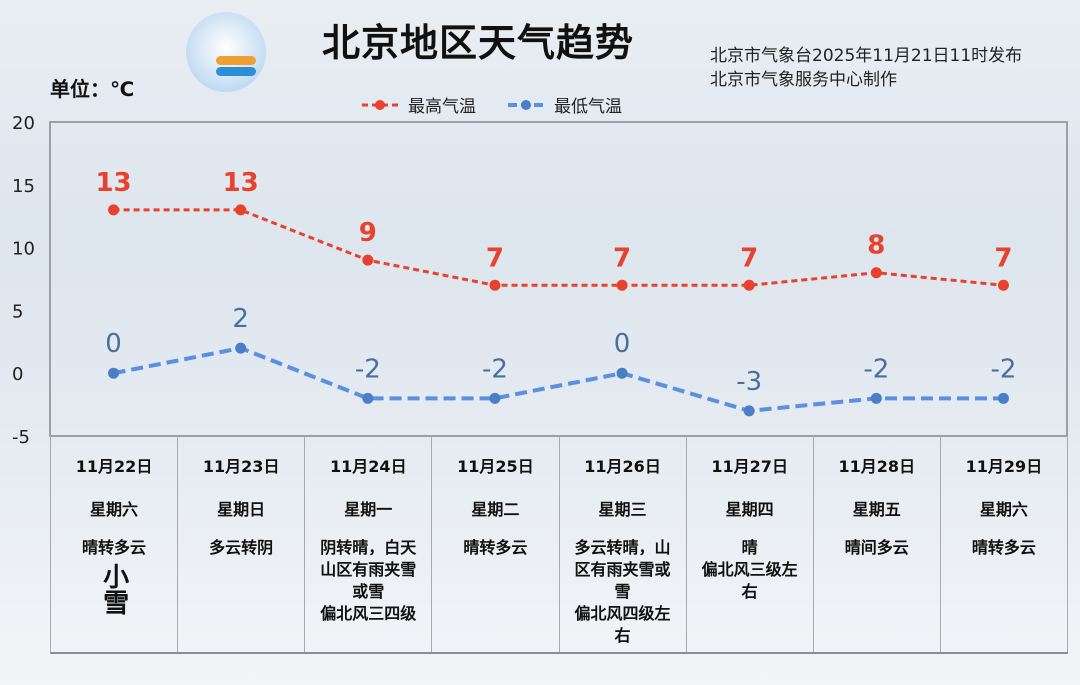 The width and height of the screenshot is (1080, 685). What do you see at coordinates (23, 186) in the screenshot?
I see `y-tick-label: 15` at bounding box center [23, 186].